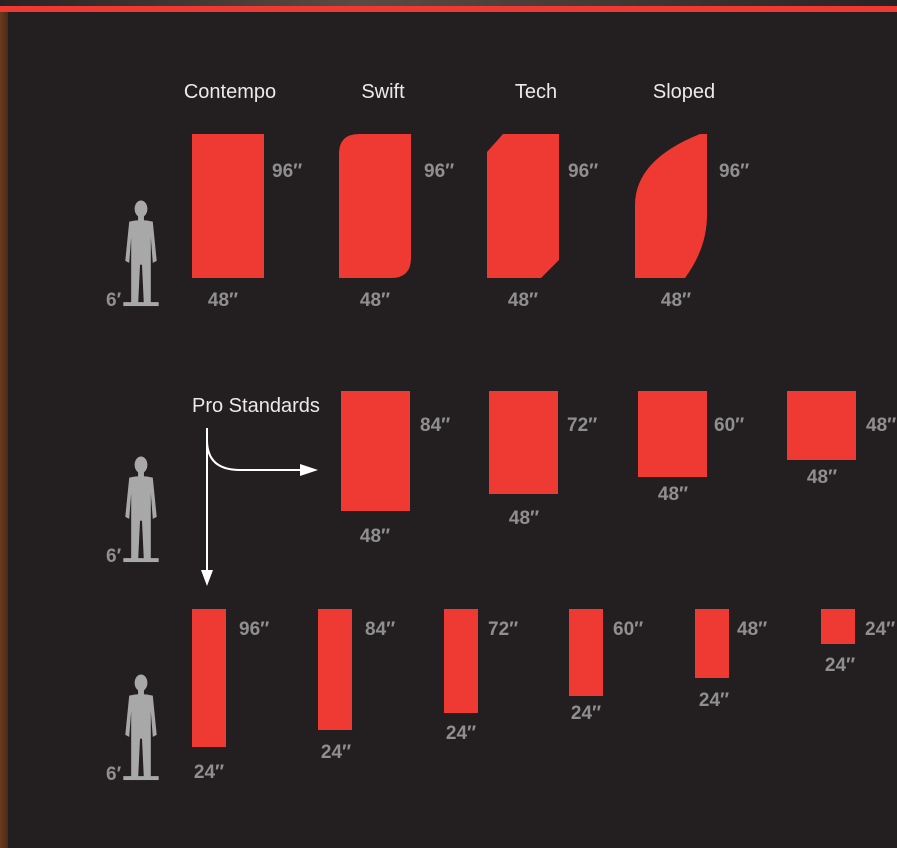 This screenshot has width=897, height=848. Describe the element at coordinates (714, 700) in the screenshot. I see `dim-width-24x48: 24″` at that location.